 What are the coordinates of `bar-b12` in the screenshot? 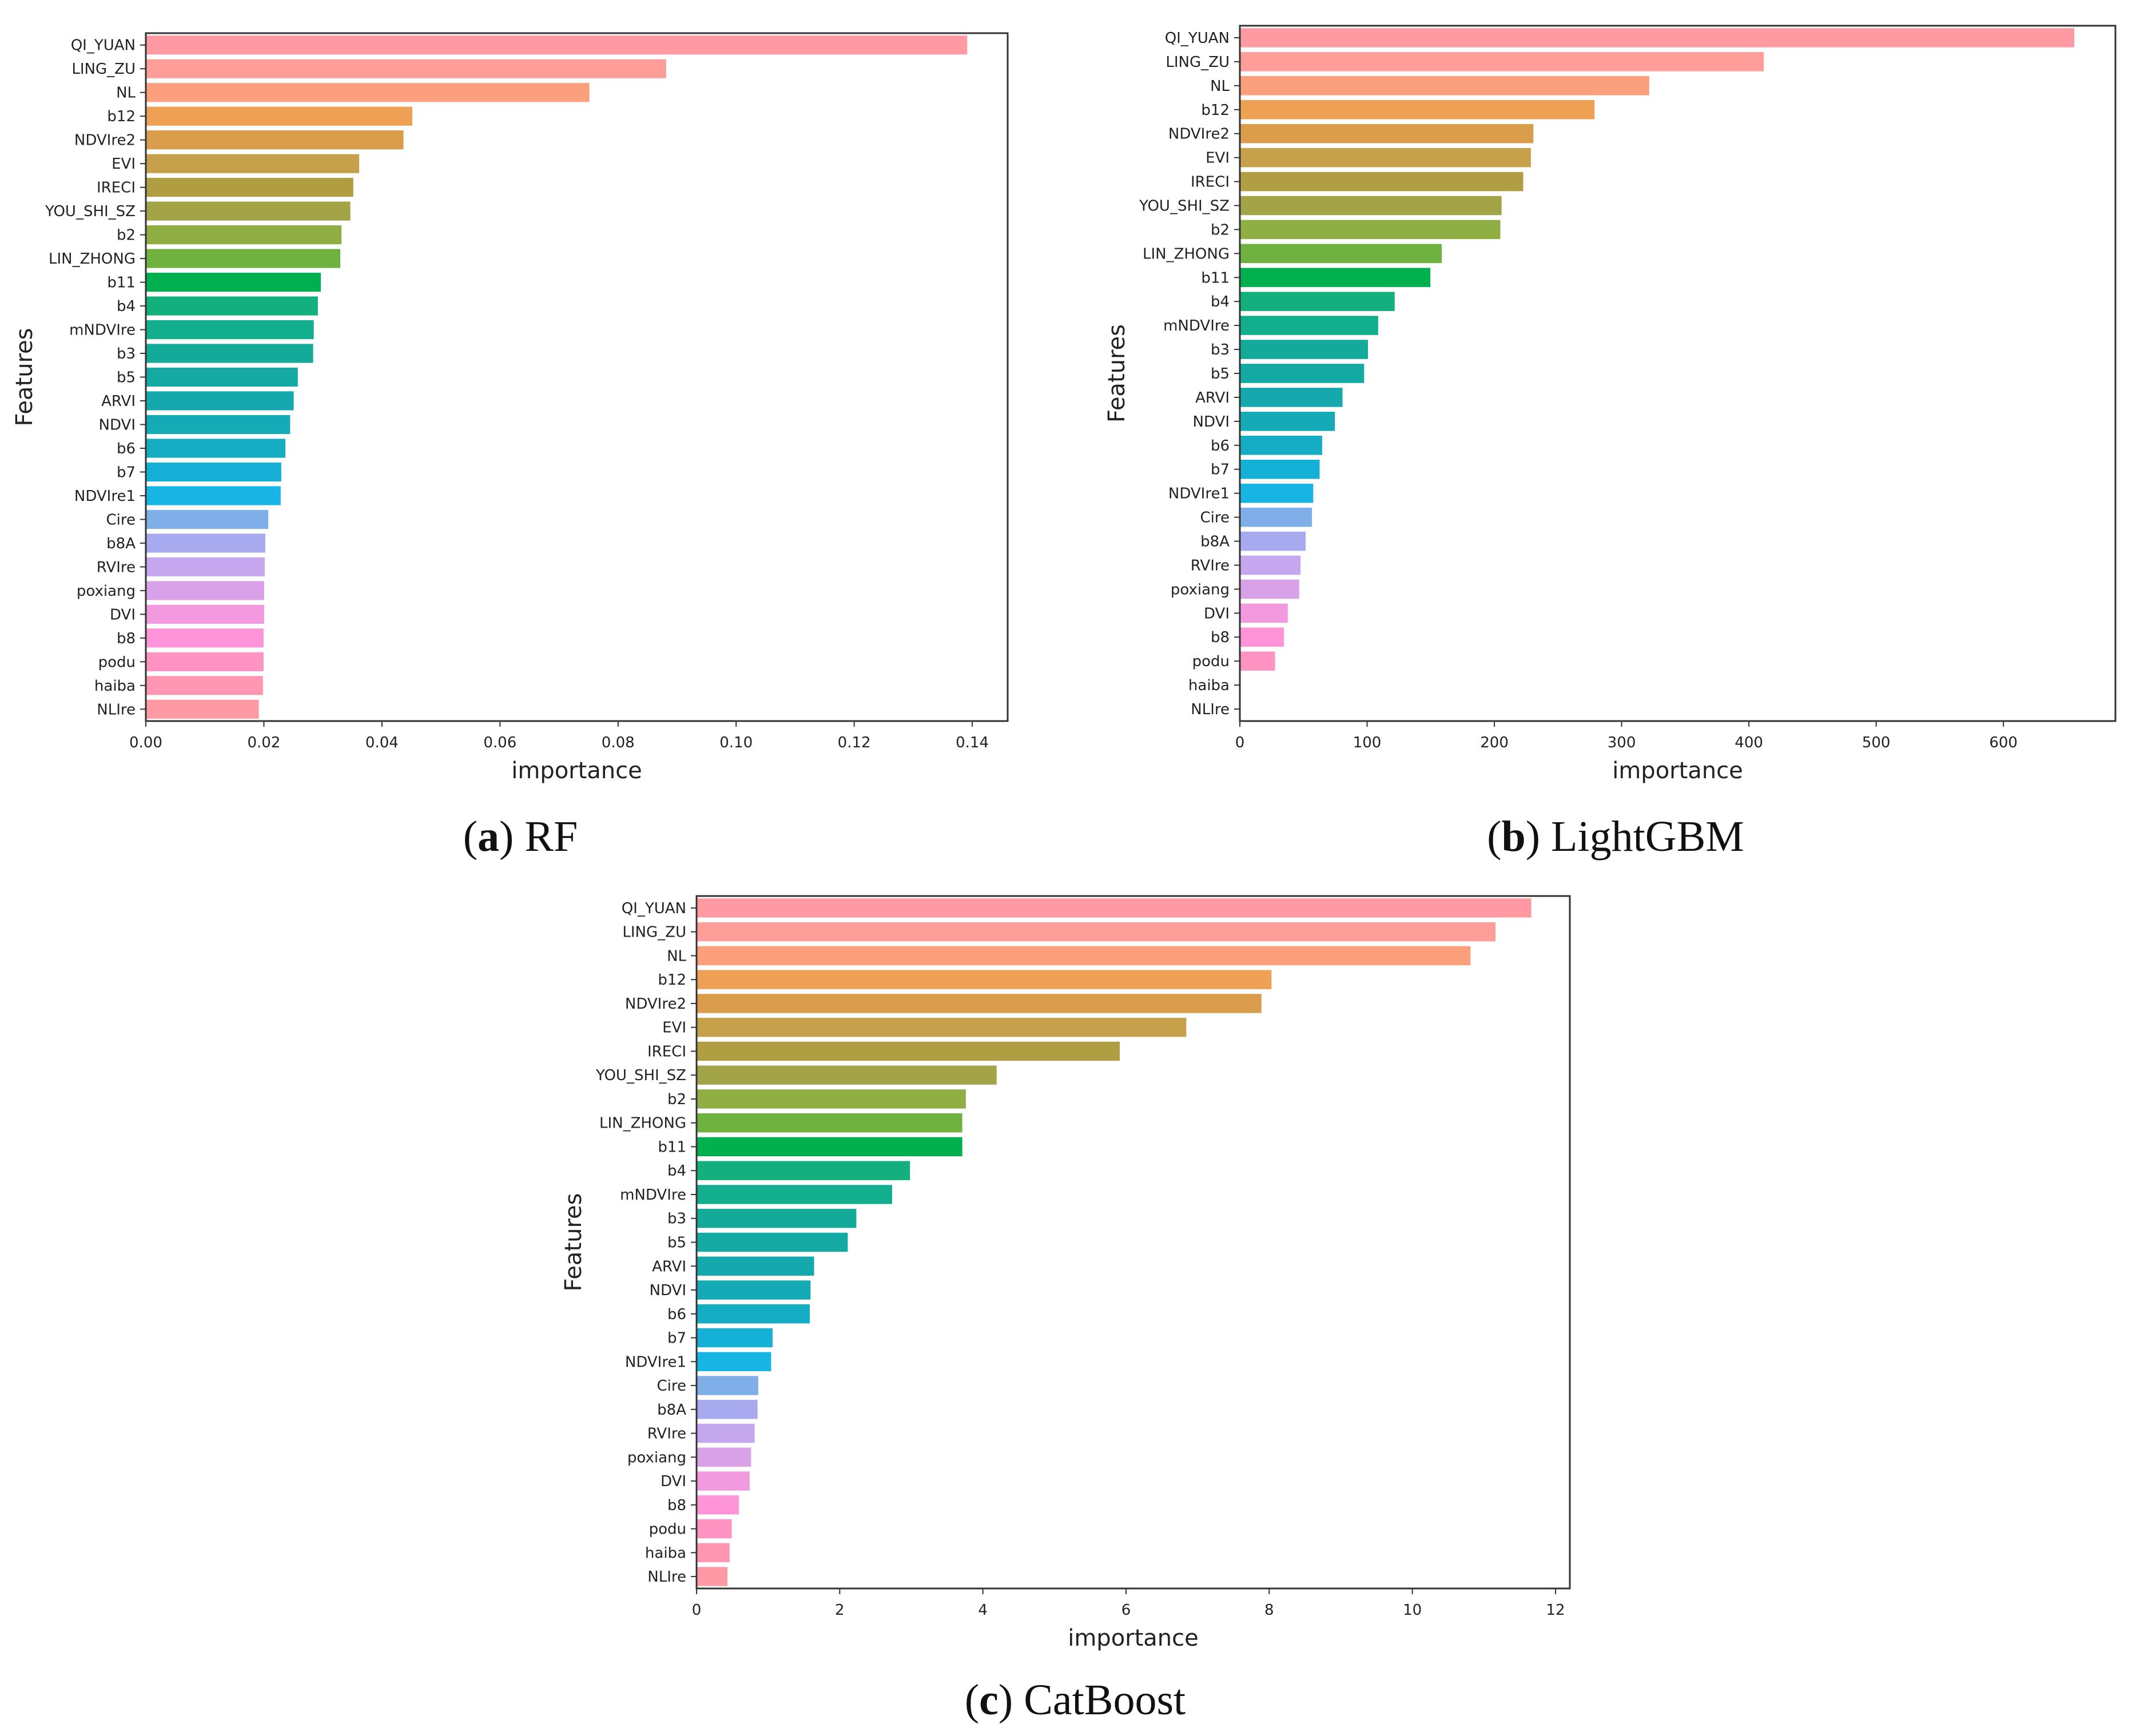 It's located at (1417, 109).